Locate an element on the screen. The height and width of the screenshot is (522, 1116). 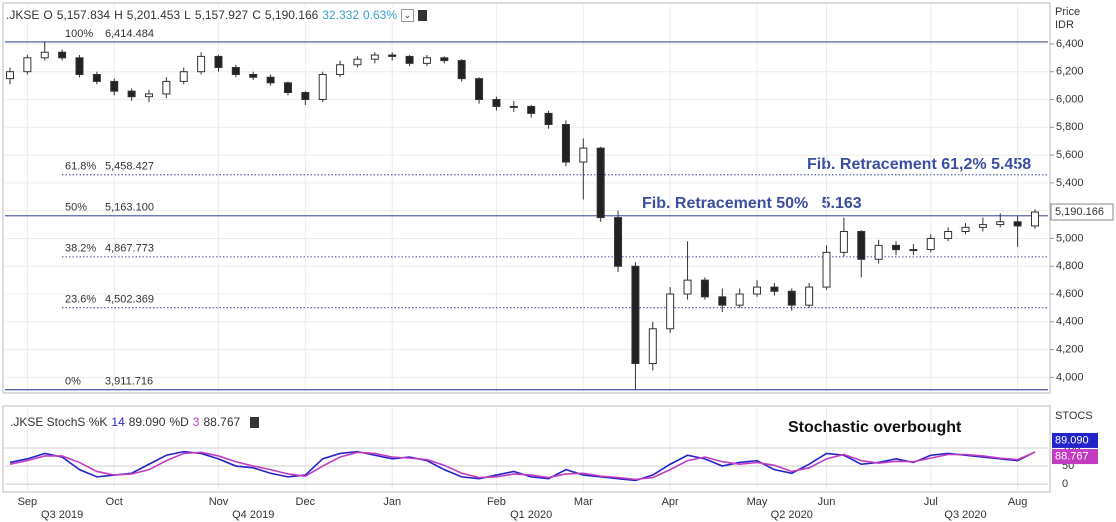
x-tick-label: May is located at coordinates (757, 502).